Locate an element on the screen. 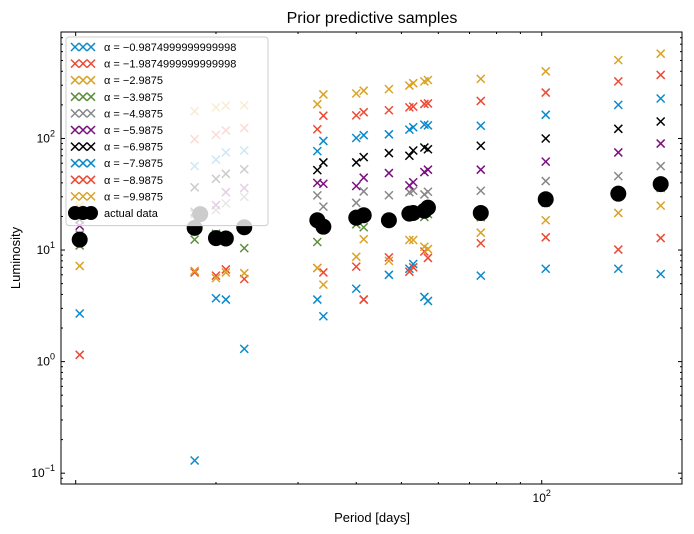 Image resolution: width=694 pixels, height=534 pixels. legend-item: α = −3.9875 is located at coordinates (116, 98).